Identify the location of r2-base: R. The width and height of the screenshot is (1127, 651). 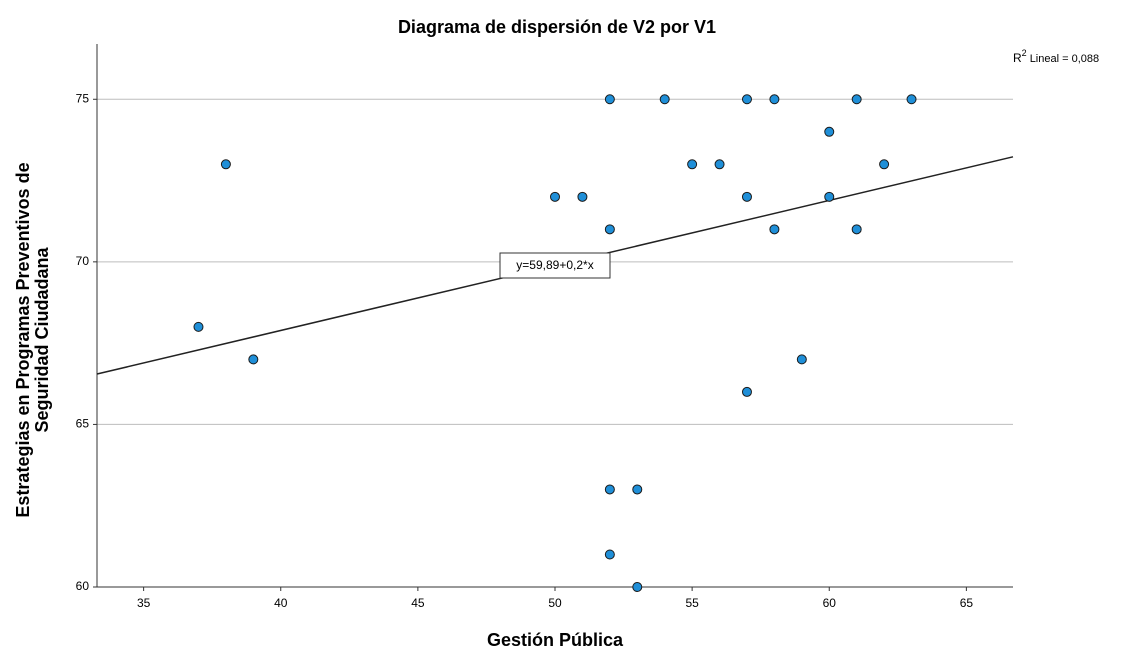
(1017, 58).